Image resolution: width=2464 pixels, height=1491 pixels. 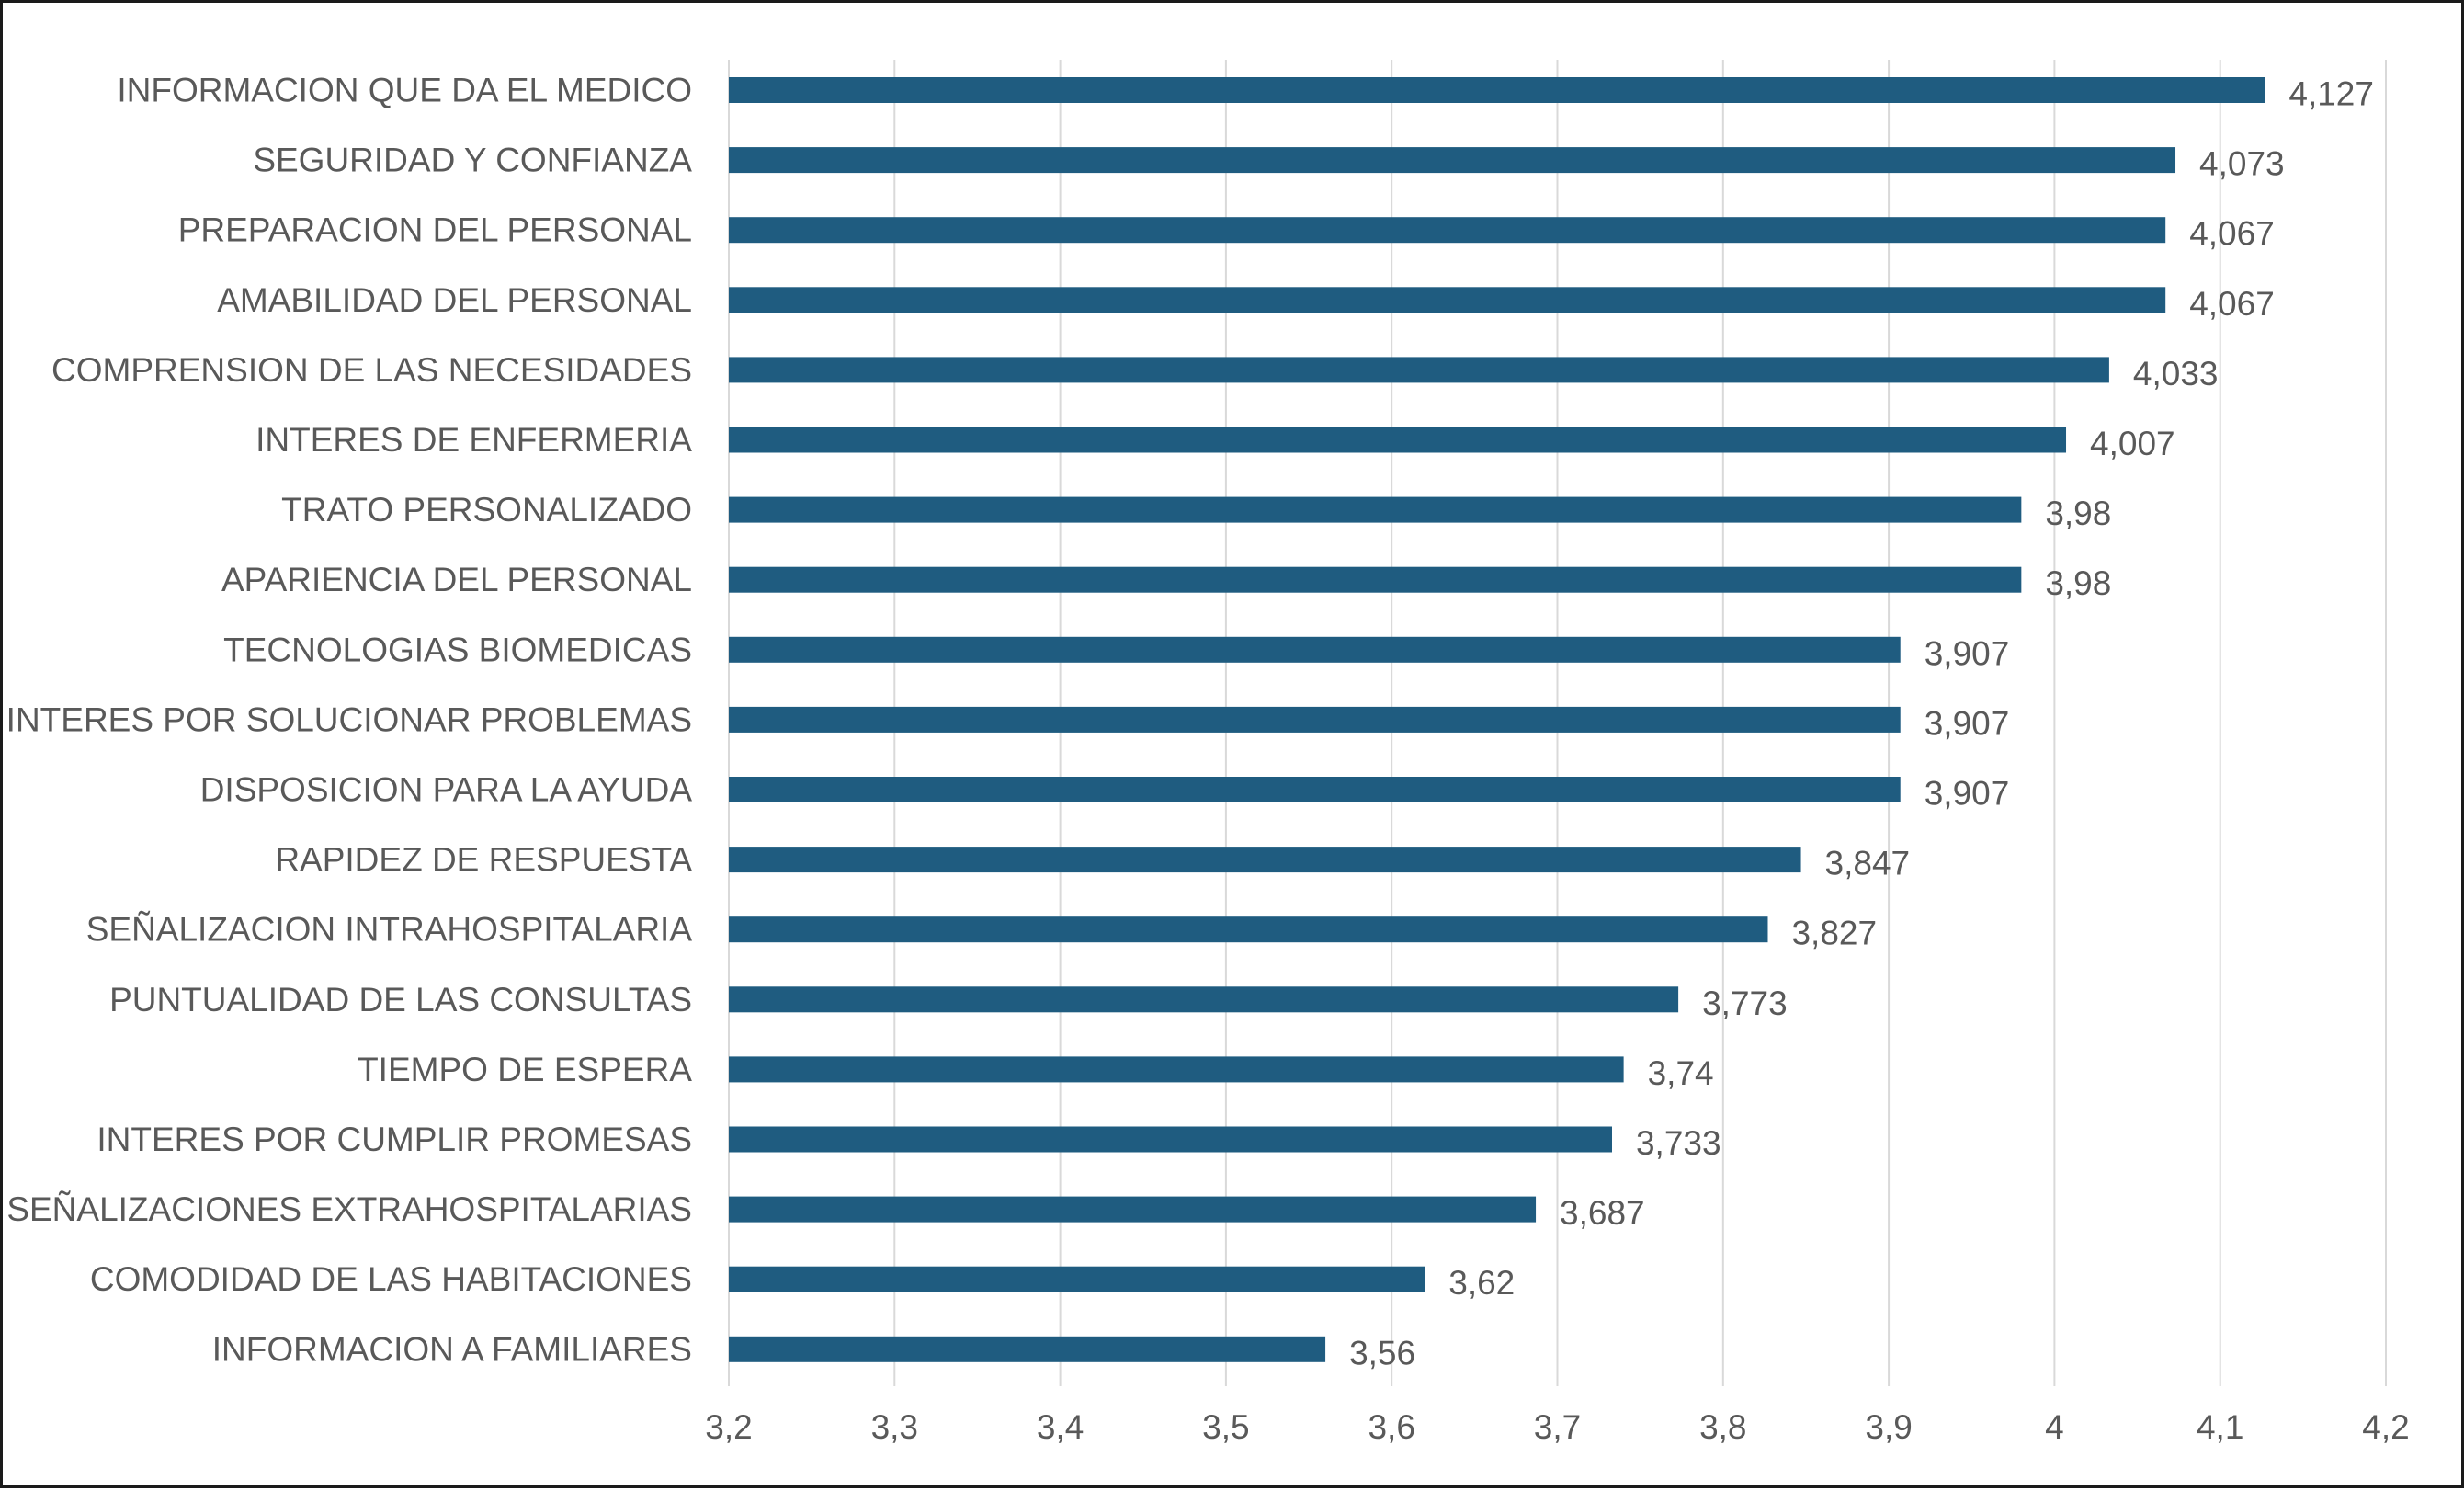 What do you see at coordinates (372, 370) in the screenshot?
I see `category-label-4: COMPRENSION DE LAS NECESIDADES` at bounding box center [372, 370].